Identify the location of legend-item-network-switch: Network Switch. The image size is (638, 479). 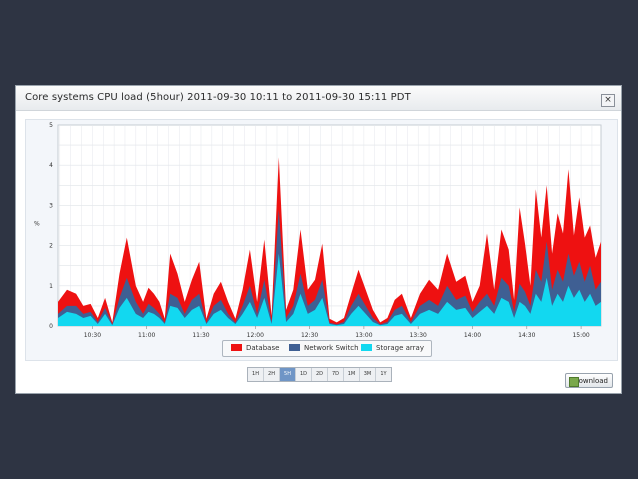
(324, 348).